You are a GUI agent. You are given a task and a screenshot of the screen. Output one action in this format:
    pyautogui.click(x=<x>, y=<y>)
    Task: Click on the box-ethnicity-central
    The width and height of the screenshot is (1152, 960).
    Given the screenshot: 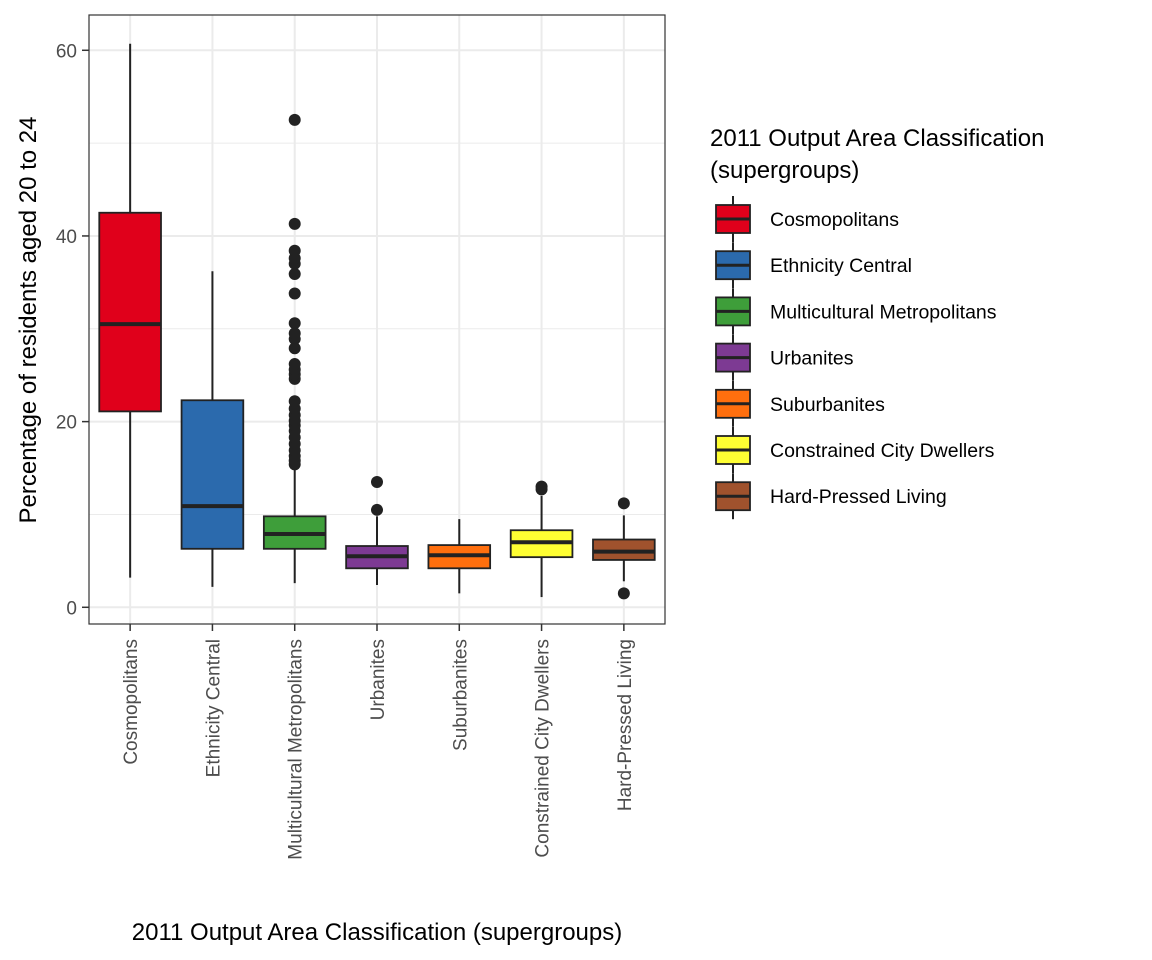 What is the action you would take?
    pyautogui.click(x=212, y=429)
    